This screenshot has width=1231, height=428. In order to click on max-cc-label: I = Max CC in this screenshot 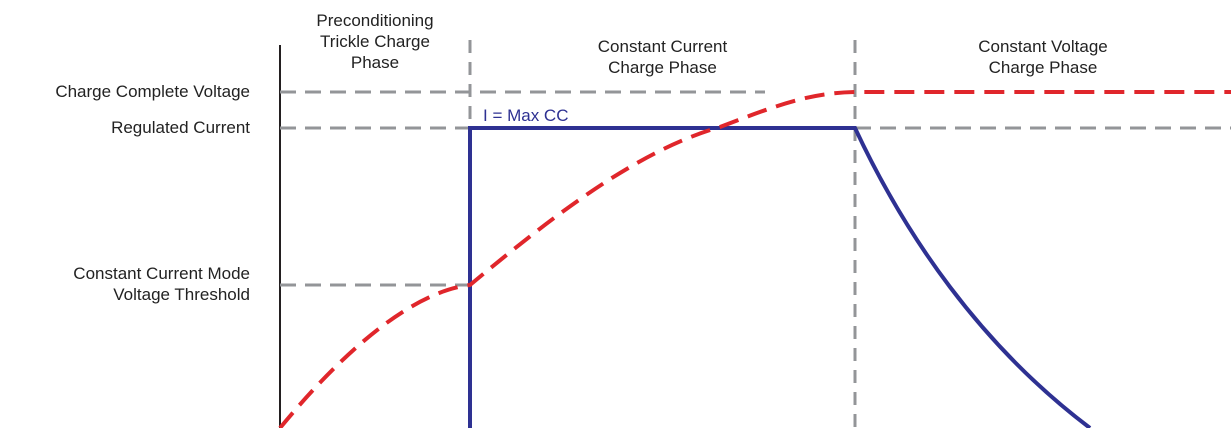, I will do `click(526, 115)`.